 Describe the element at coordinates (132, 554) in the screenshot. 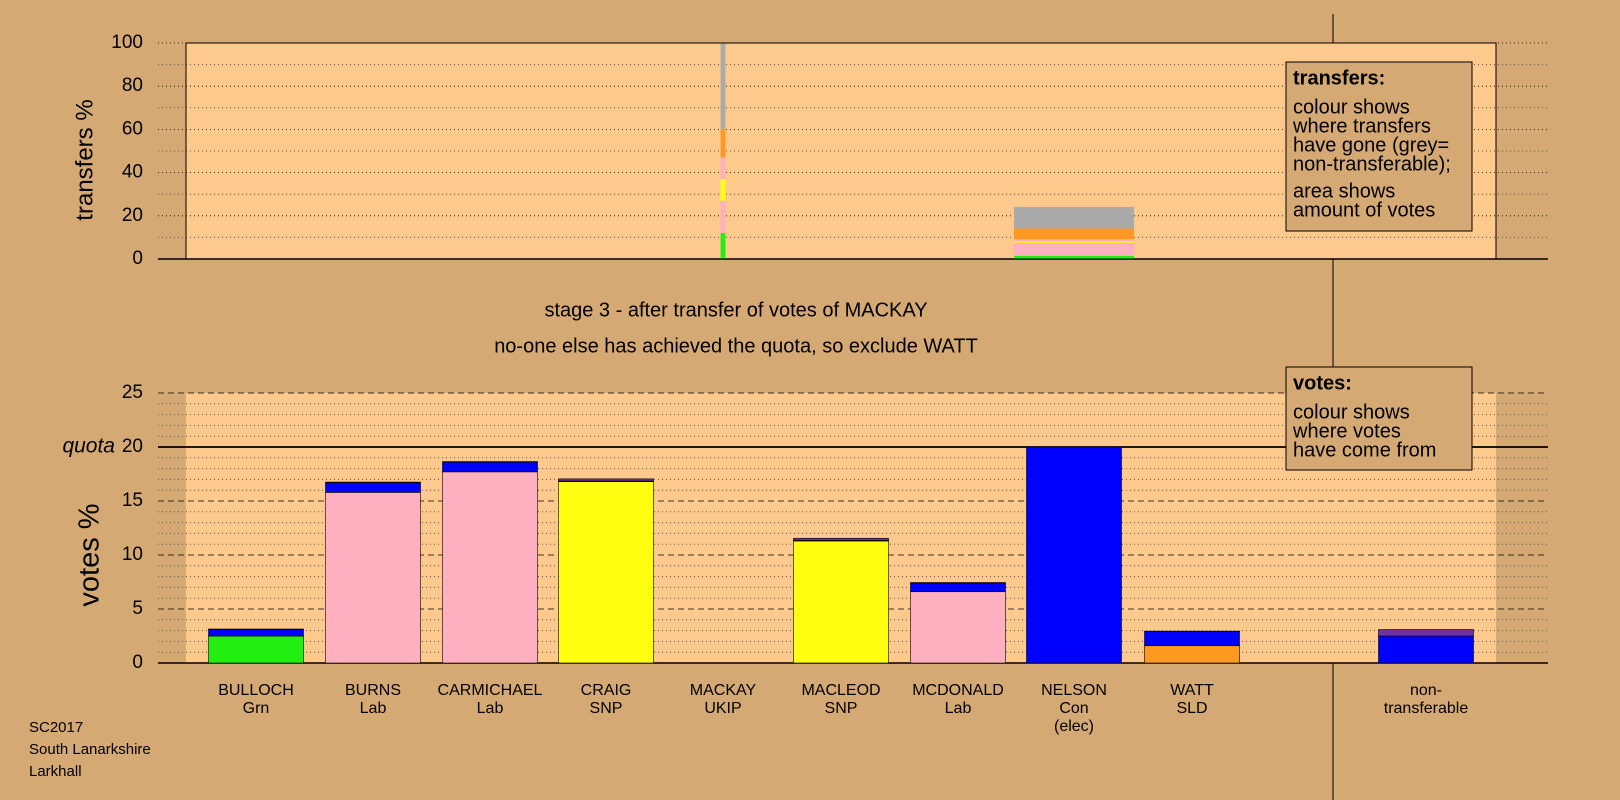

I see `y-tick-label: 10` at that location.